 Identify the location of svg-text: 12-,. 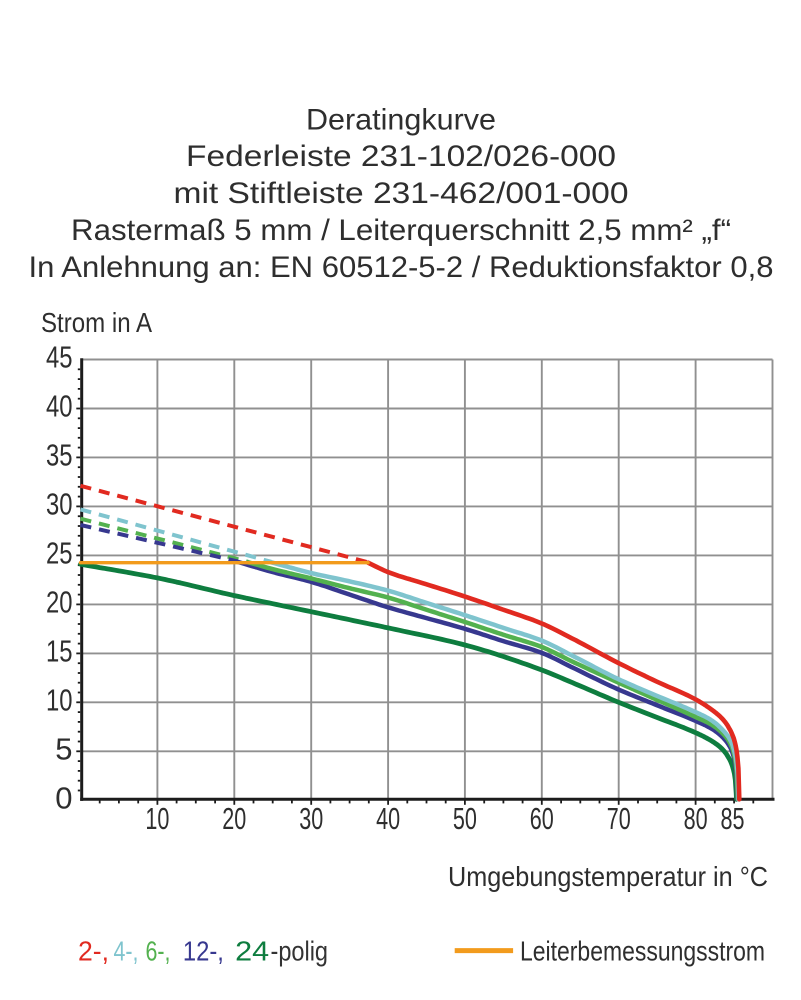
(203, 951).